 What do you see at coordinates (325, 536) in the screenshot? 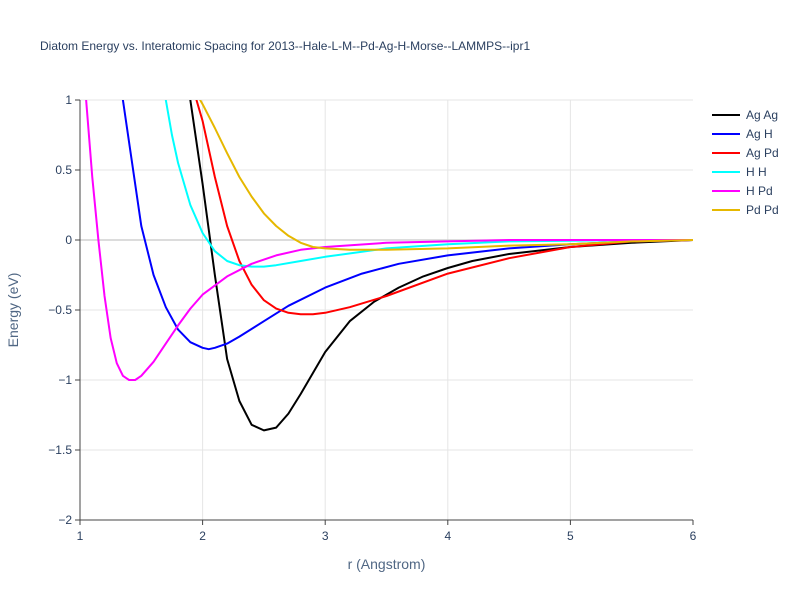
I see `x-tick-label-2: 3` at bounding box center [325, 536].